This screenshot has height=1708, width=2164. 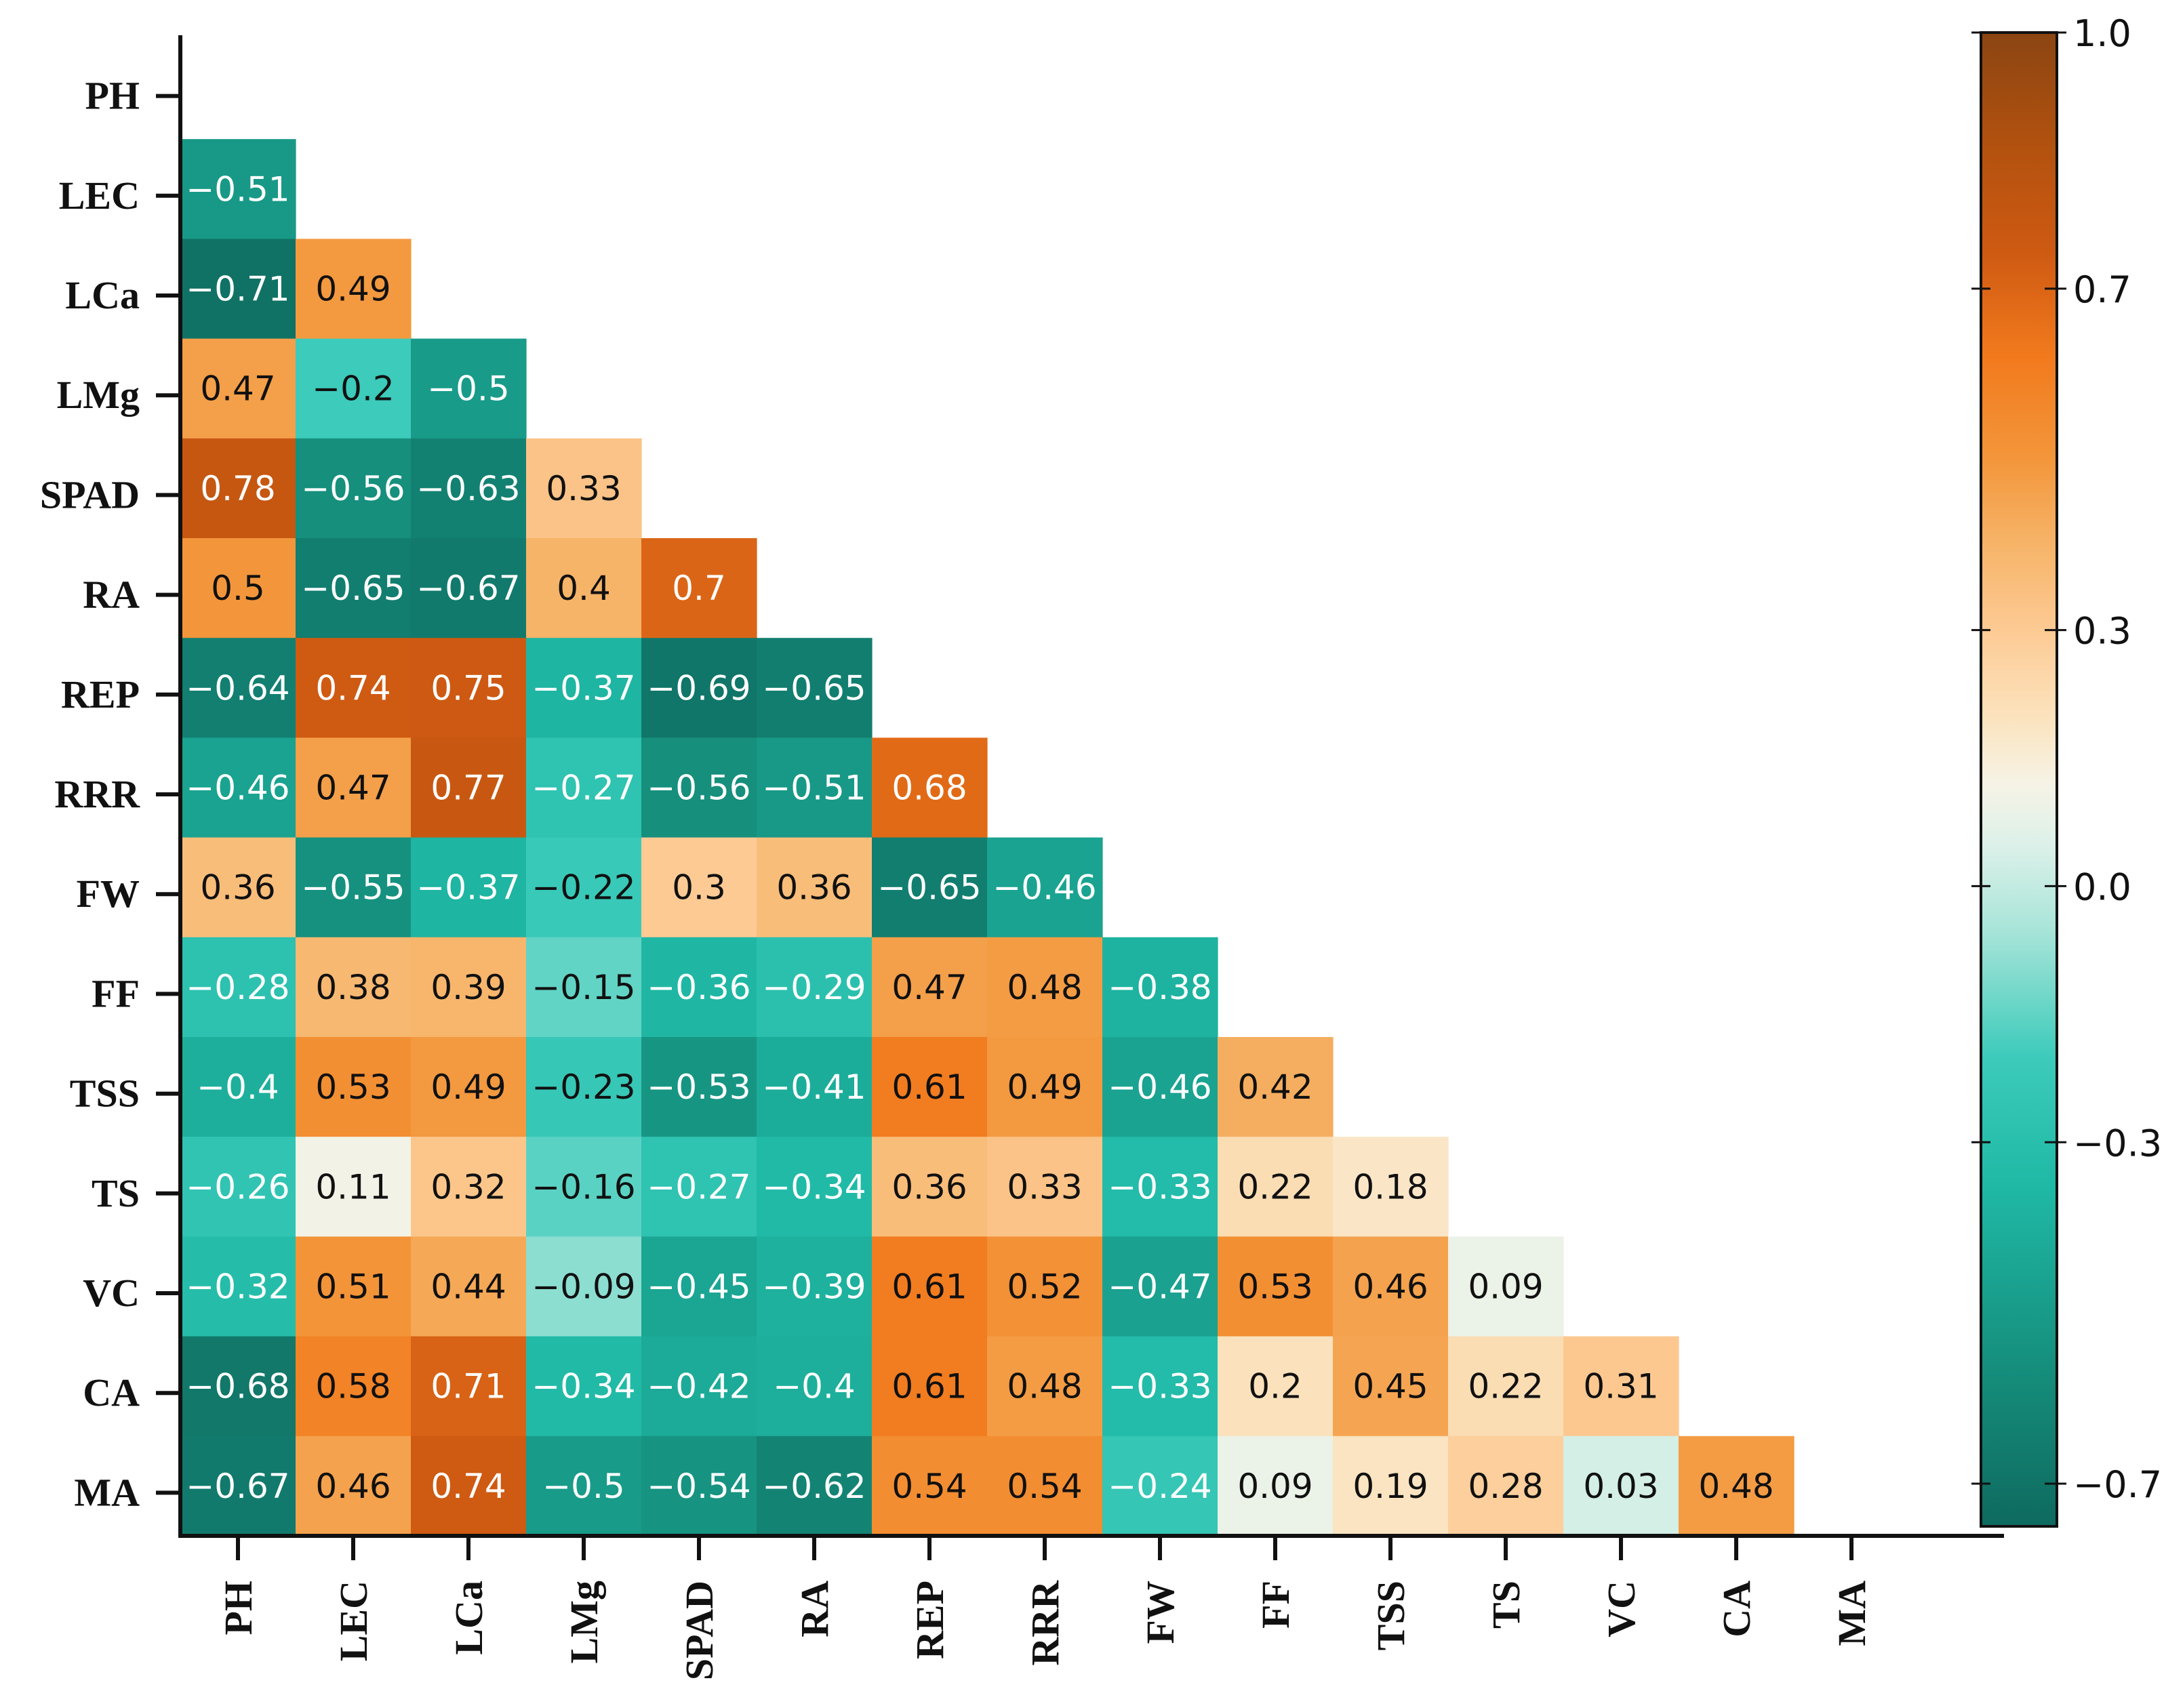 What do you see at coordinates (353, 1186) in the screenshot?
I see `cell-value-label: 0.11` at bounding box center [353, 1186].